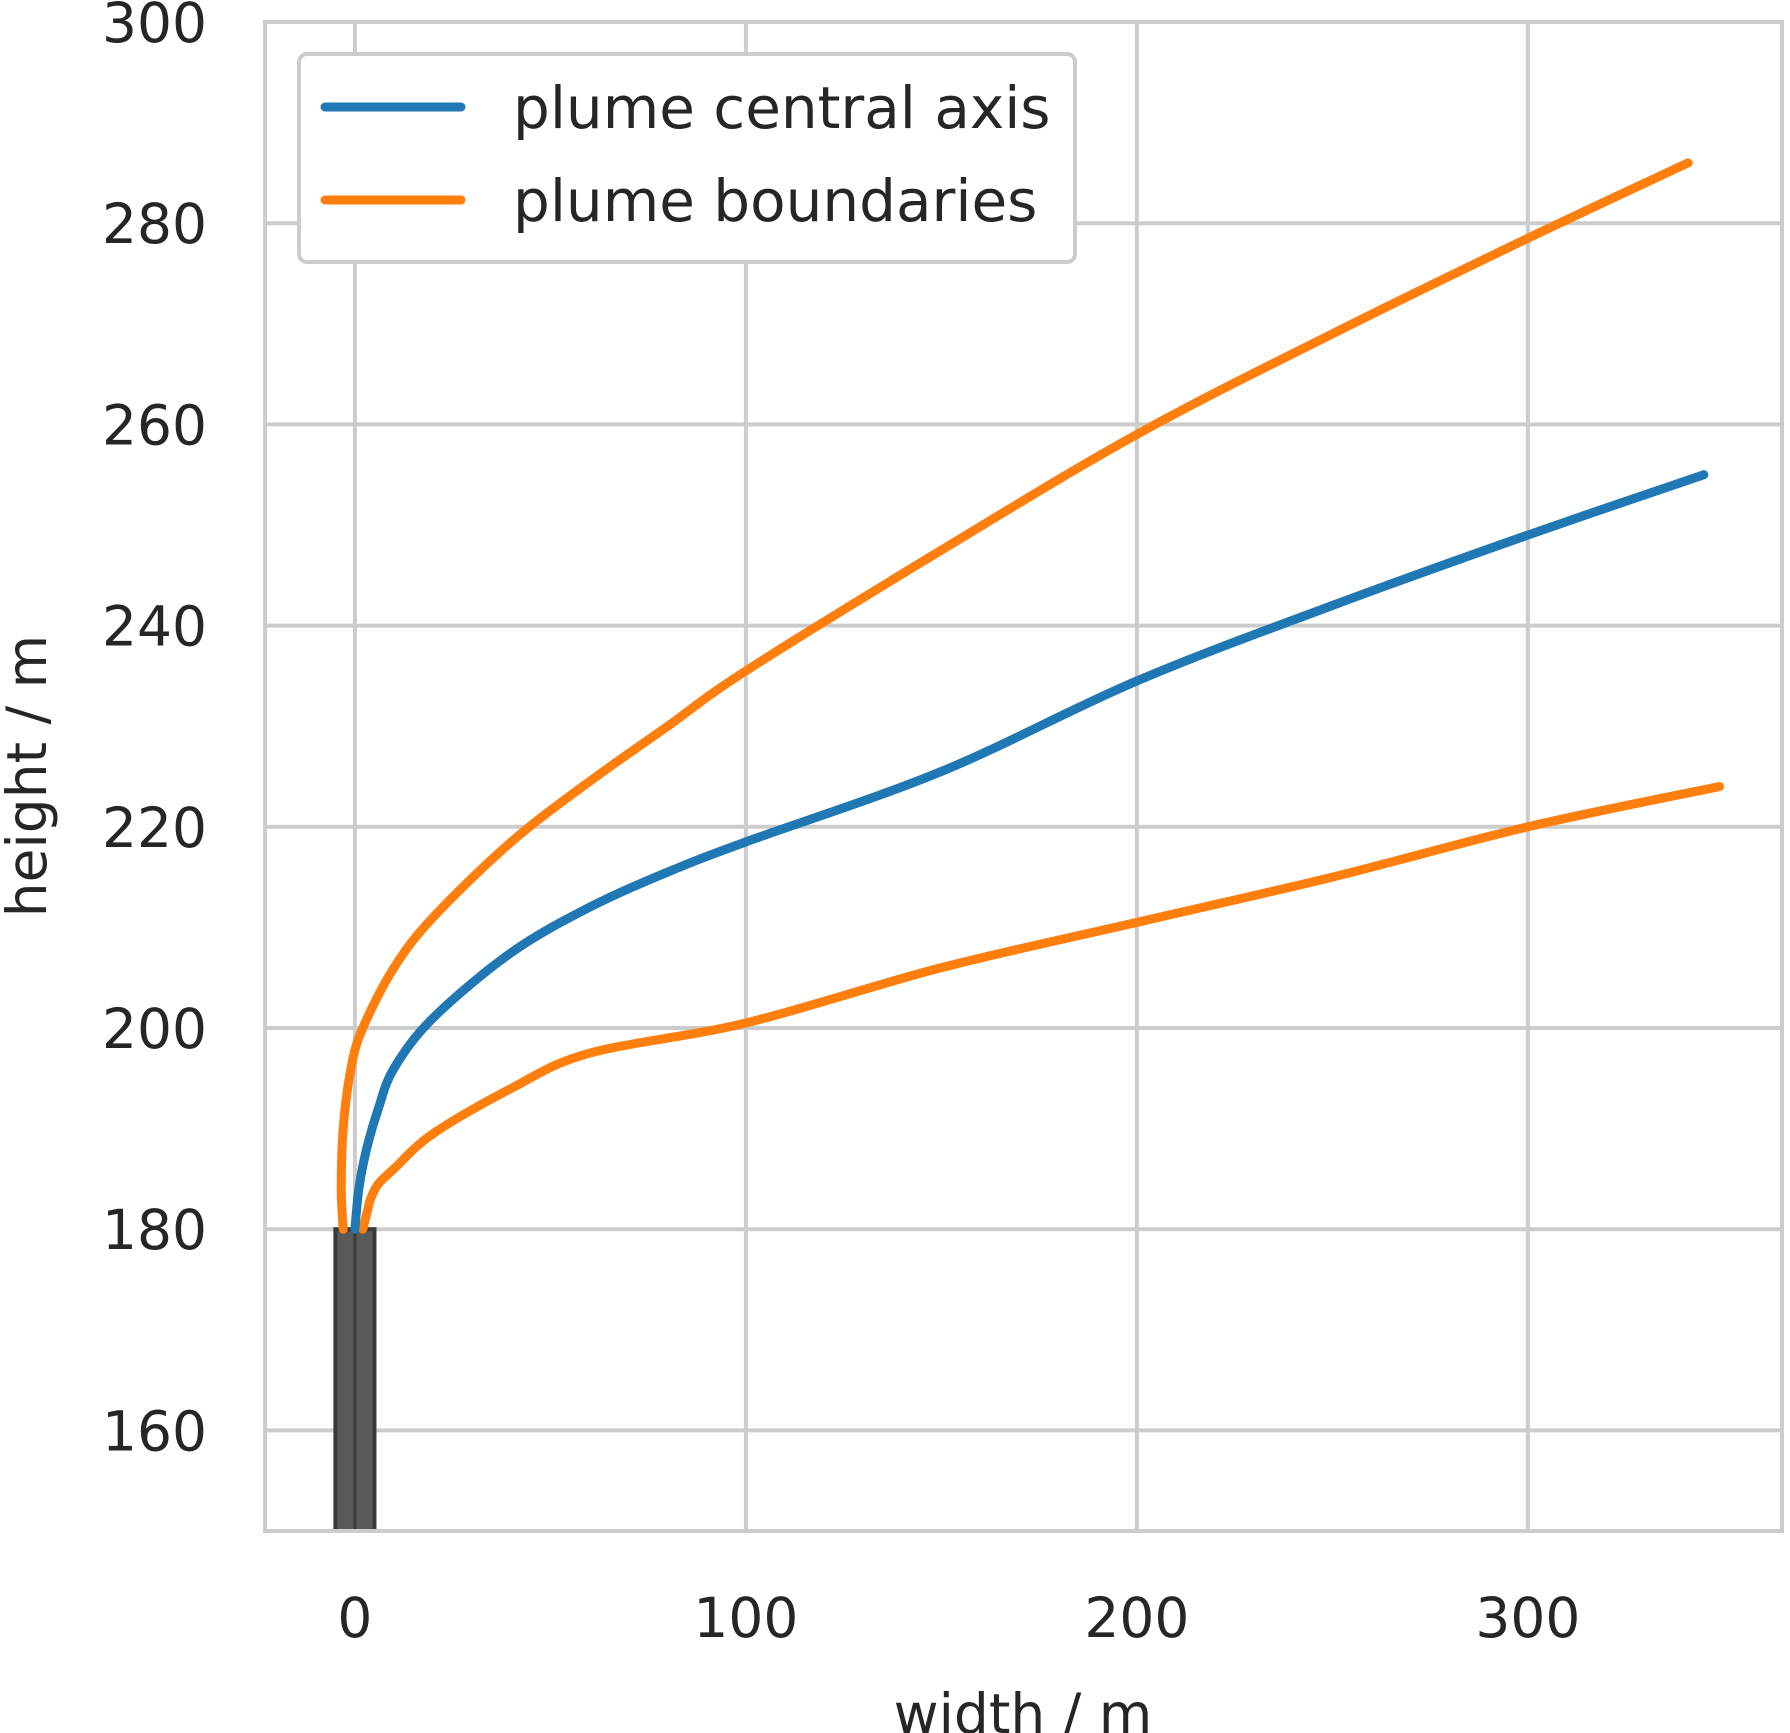  Describe the element at coordinates (745, 1618) in the screenshot. I see `x-tick-label: 100` at that location.